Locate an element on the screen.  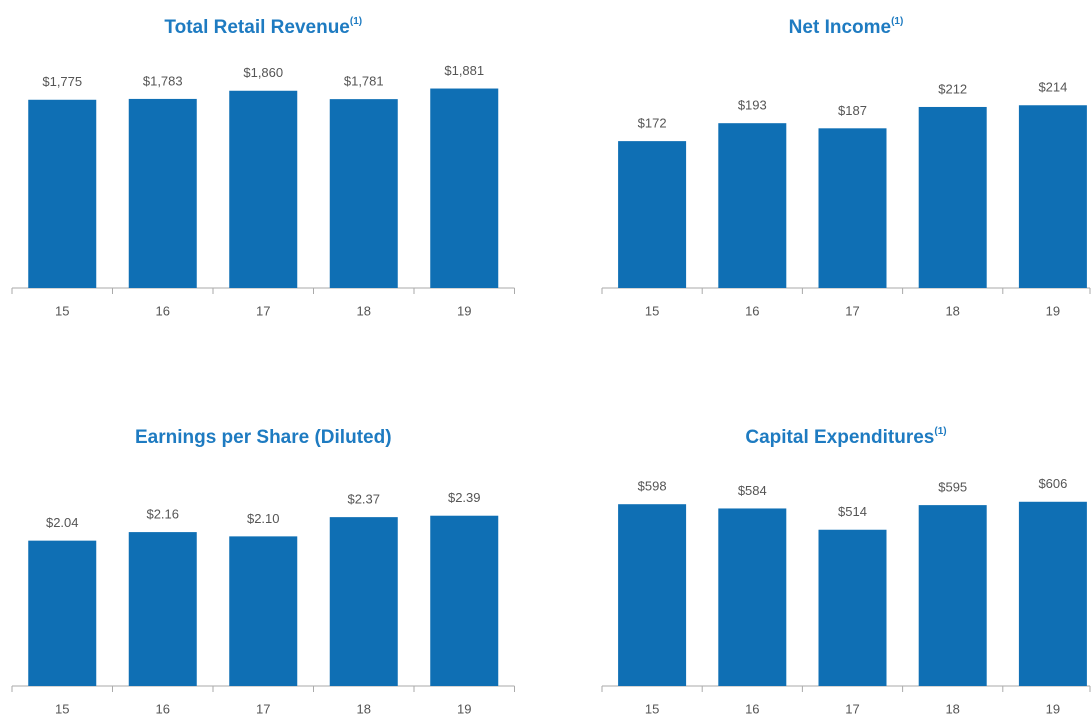
value-label: $1,781 is located at coordinates (364, 81).